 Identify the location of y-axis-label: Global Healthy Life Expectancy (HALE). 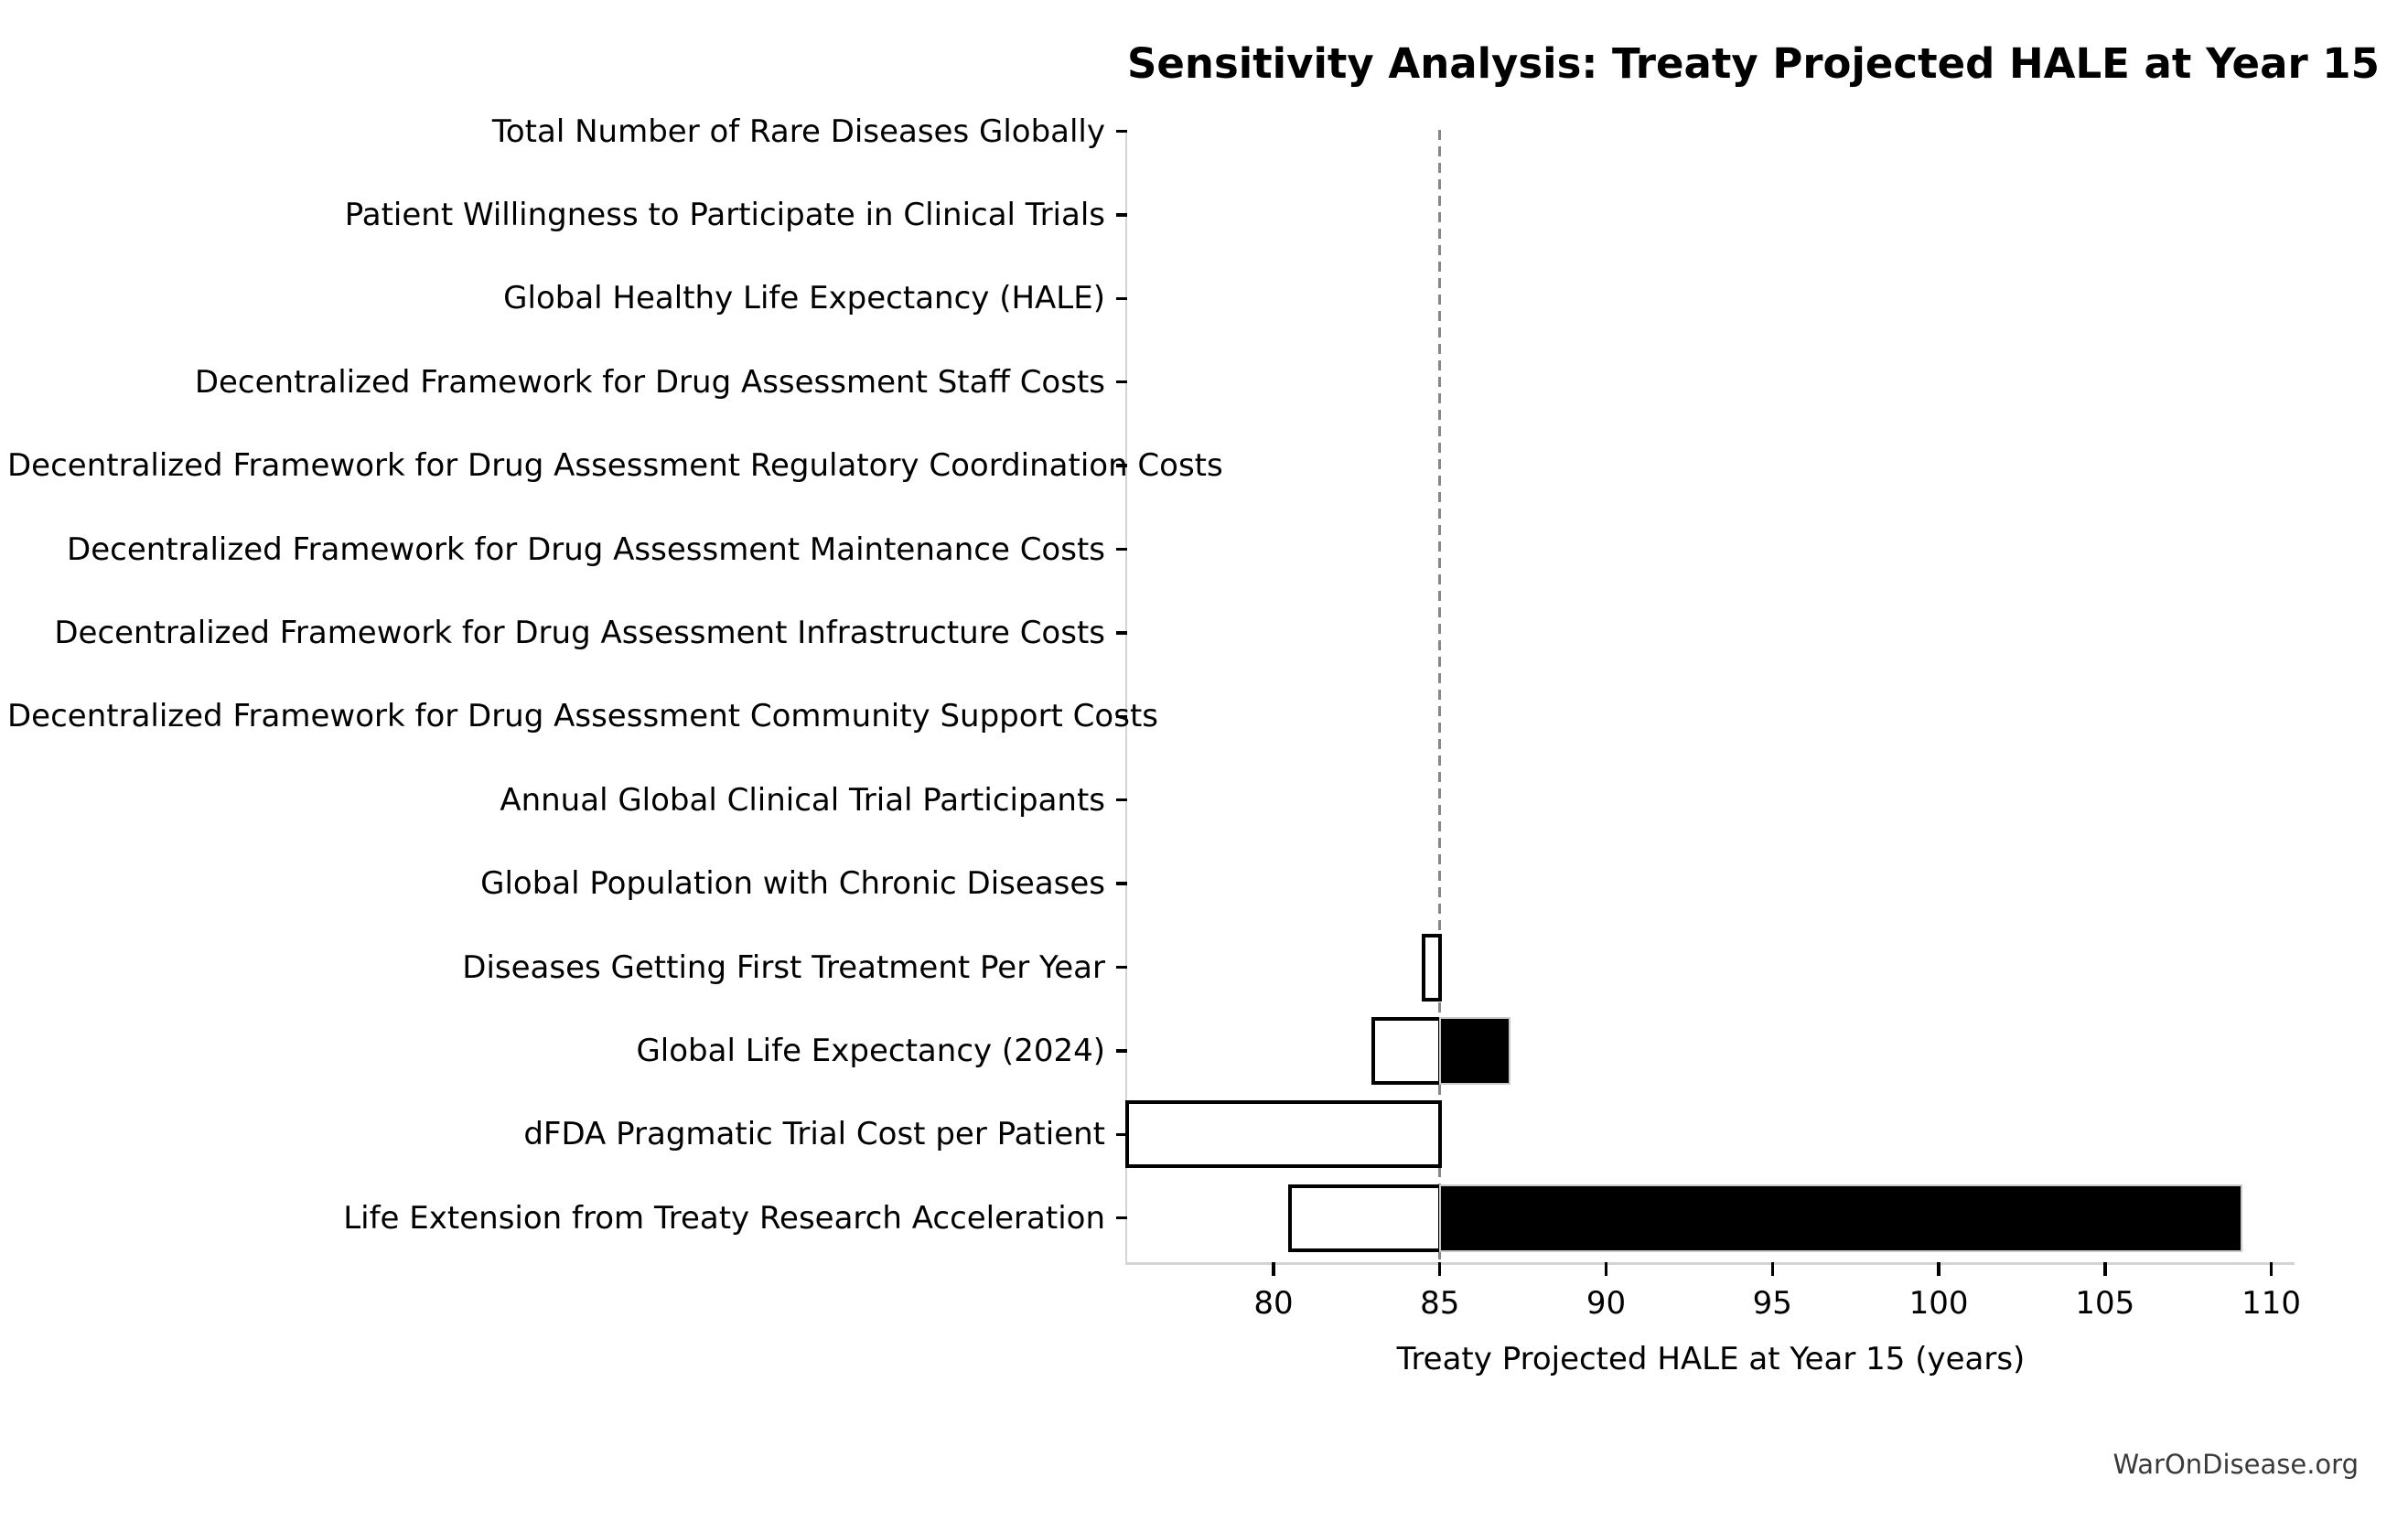
(804, 298).